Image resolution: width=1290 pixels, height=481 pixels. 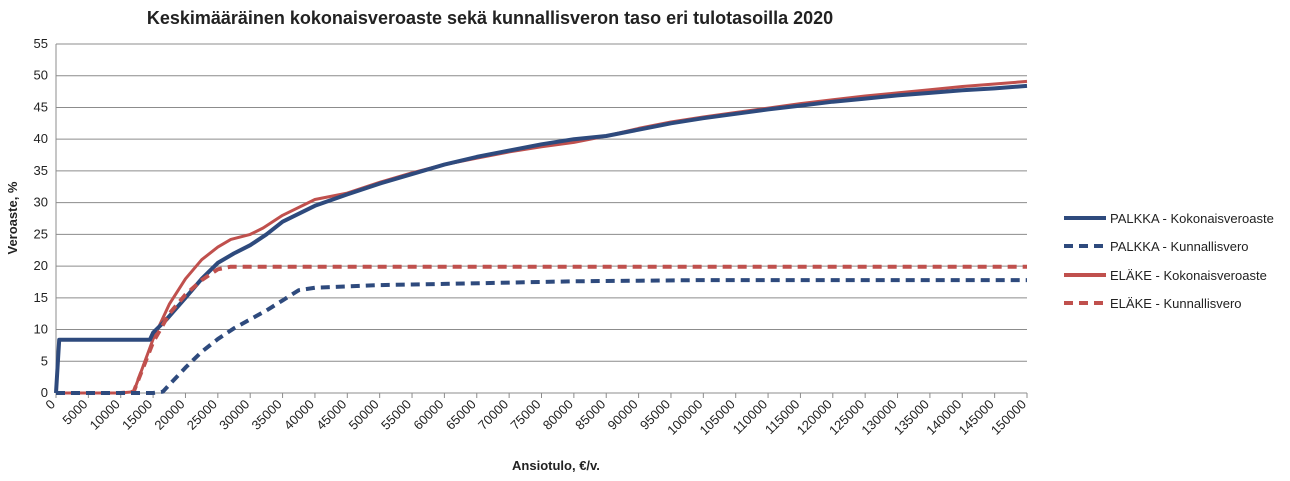 I want to click on y-tick-label: 25, so click(x=41, y=233).